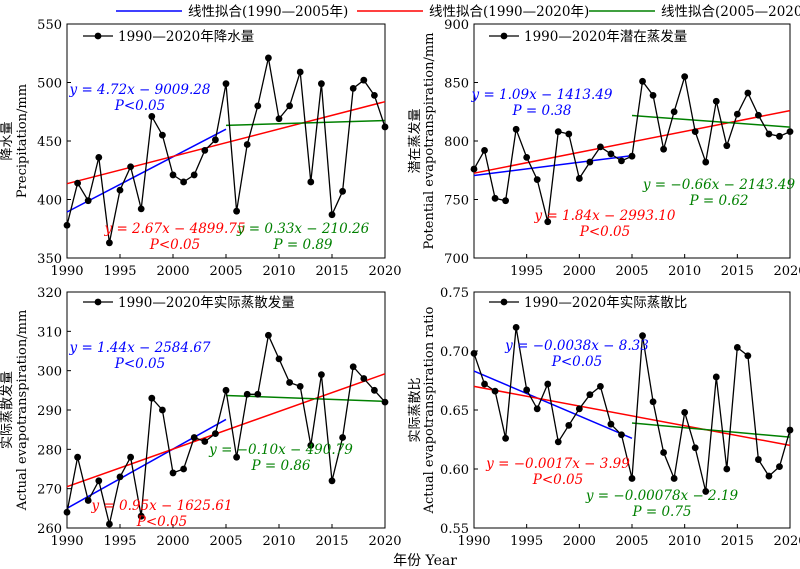 This screenshot has width=800, height=569. What do you see at coordinates (49, 411) in the screenshot?
I see `y-tick-label: 290` at bounding box center [49, 411].